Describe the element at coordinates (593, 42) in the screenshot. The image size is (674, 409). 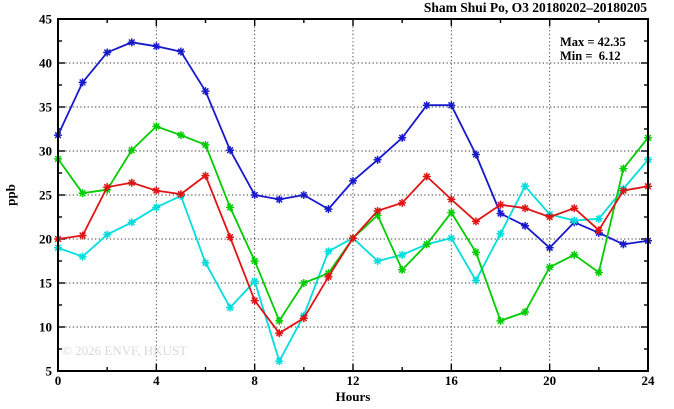
I see `max-annotation: Max = 42.35` at that location.